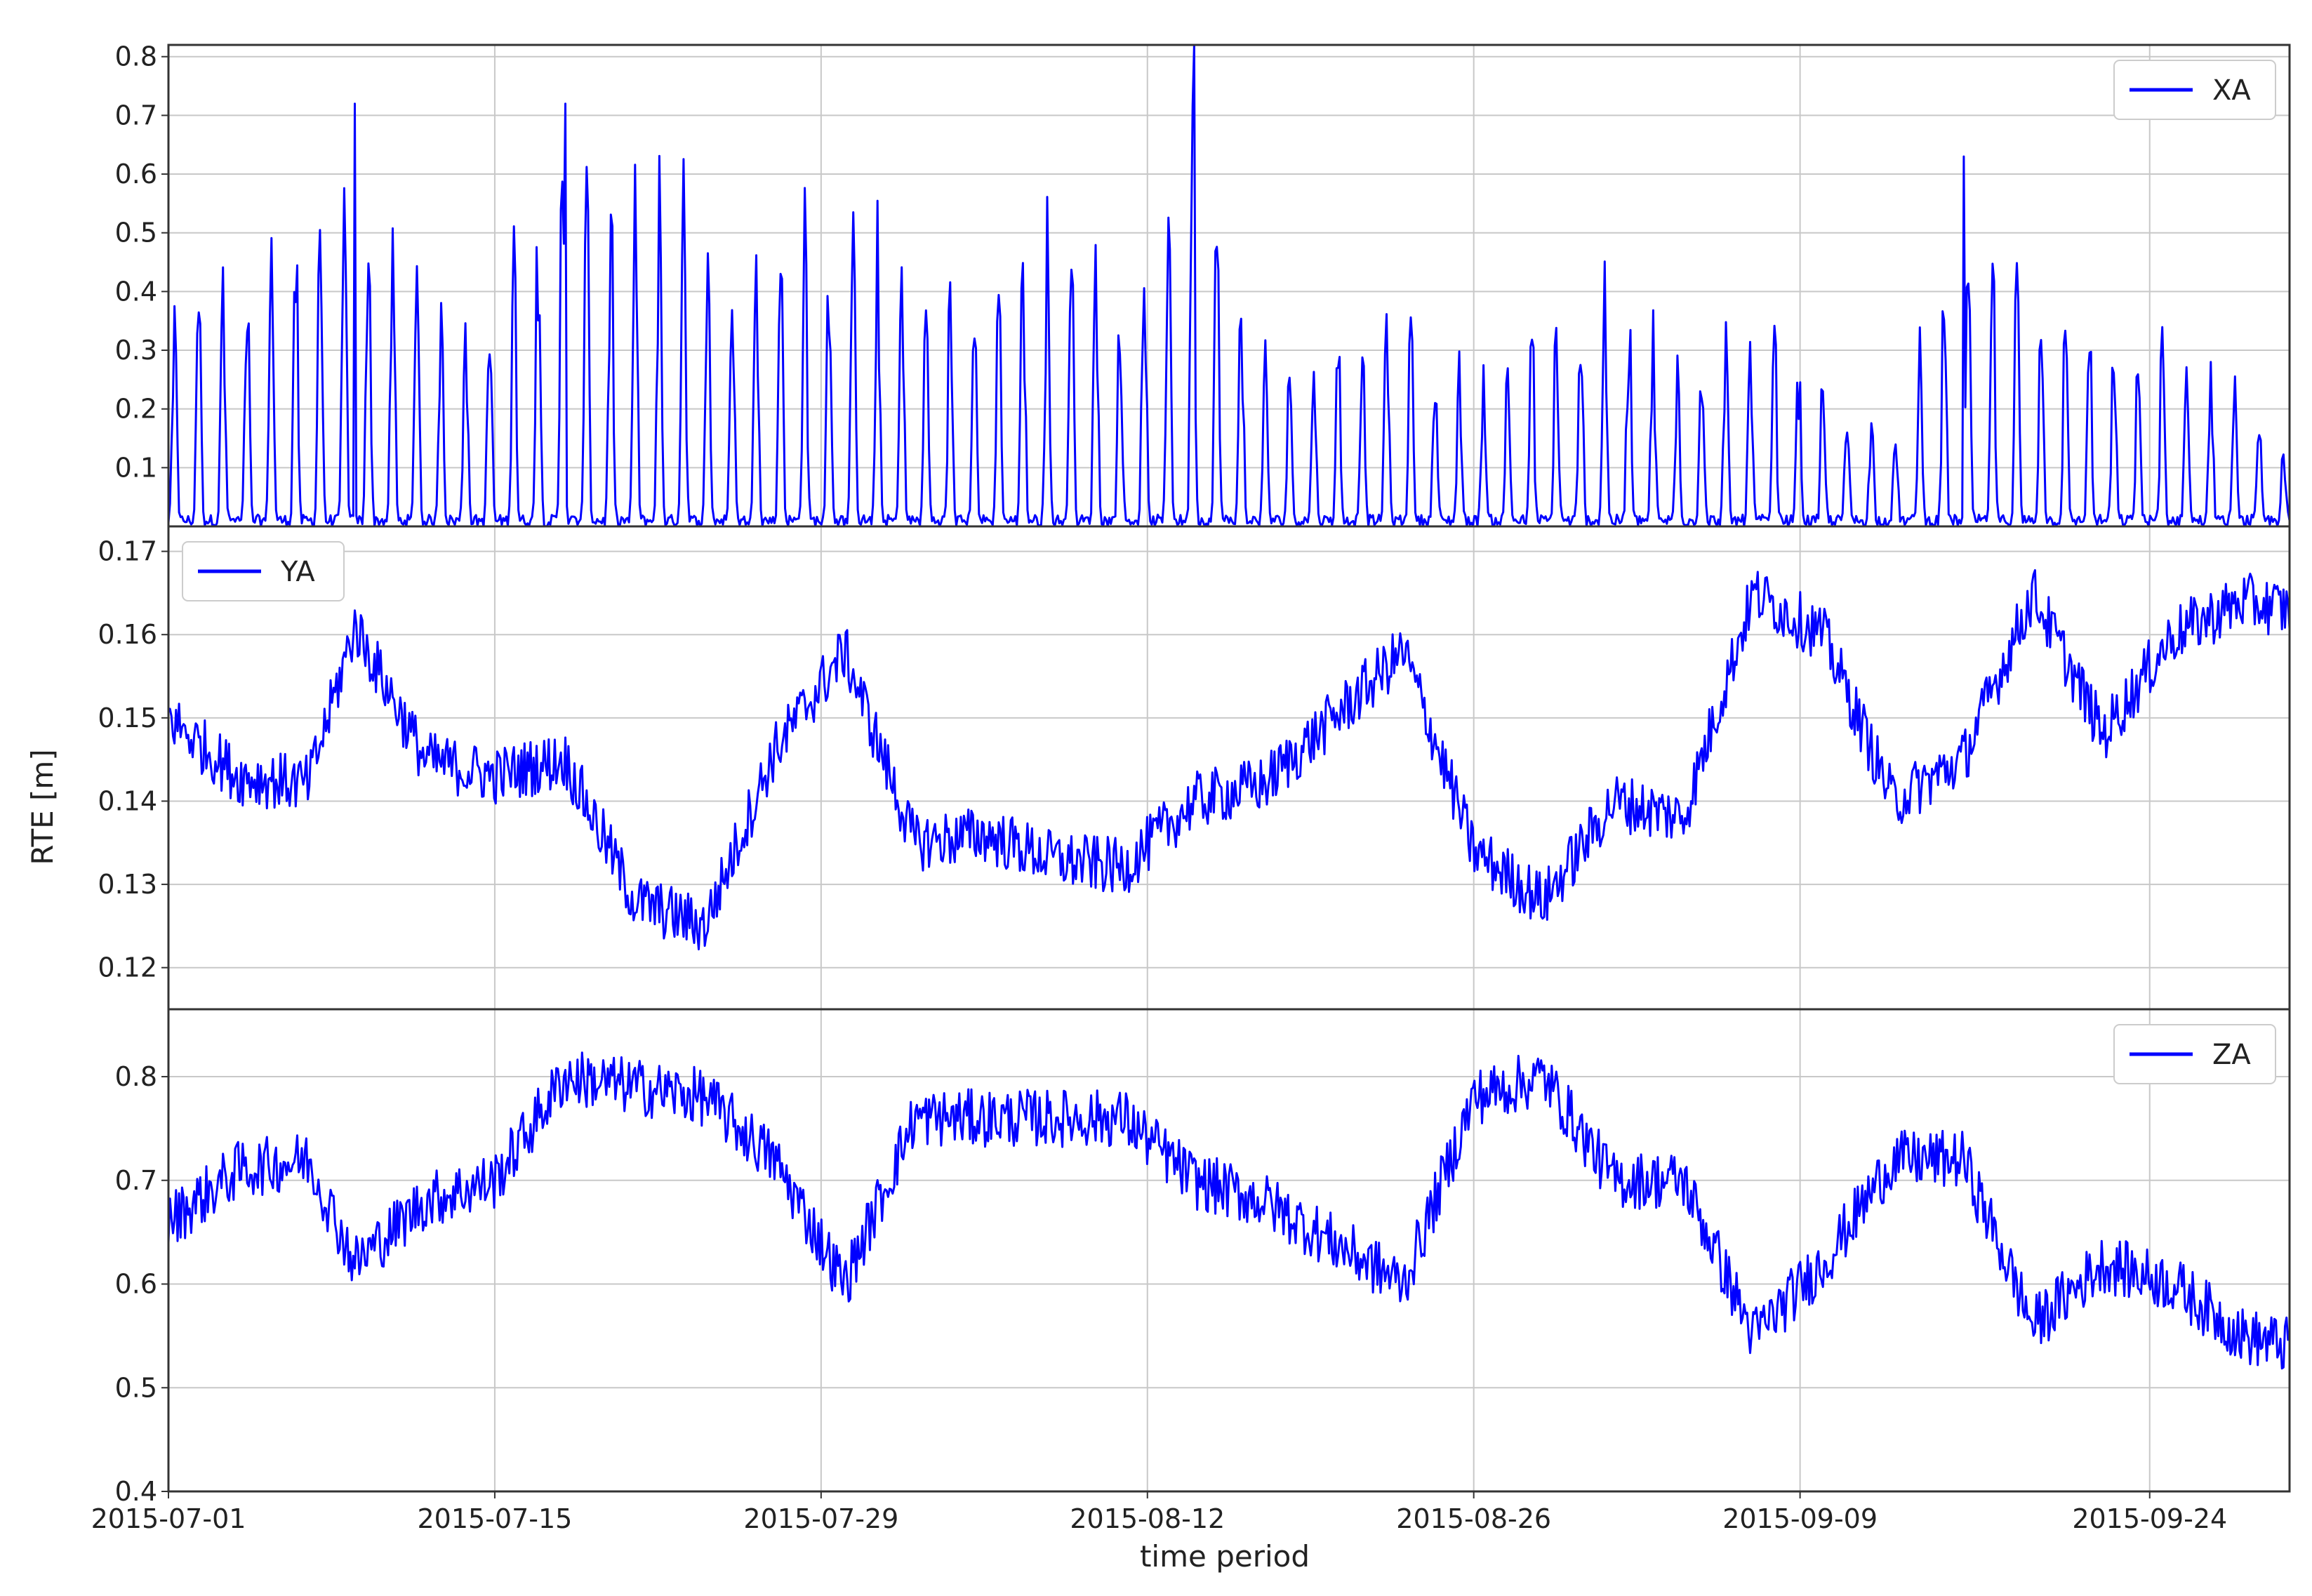 This screenshot has height=1596, width=2312. Describe the element at coordinates (297, 572) in the screenshot. I see `legend-label-ya: YA` at that location.